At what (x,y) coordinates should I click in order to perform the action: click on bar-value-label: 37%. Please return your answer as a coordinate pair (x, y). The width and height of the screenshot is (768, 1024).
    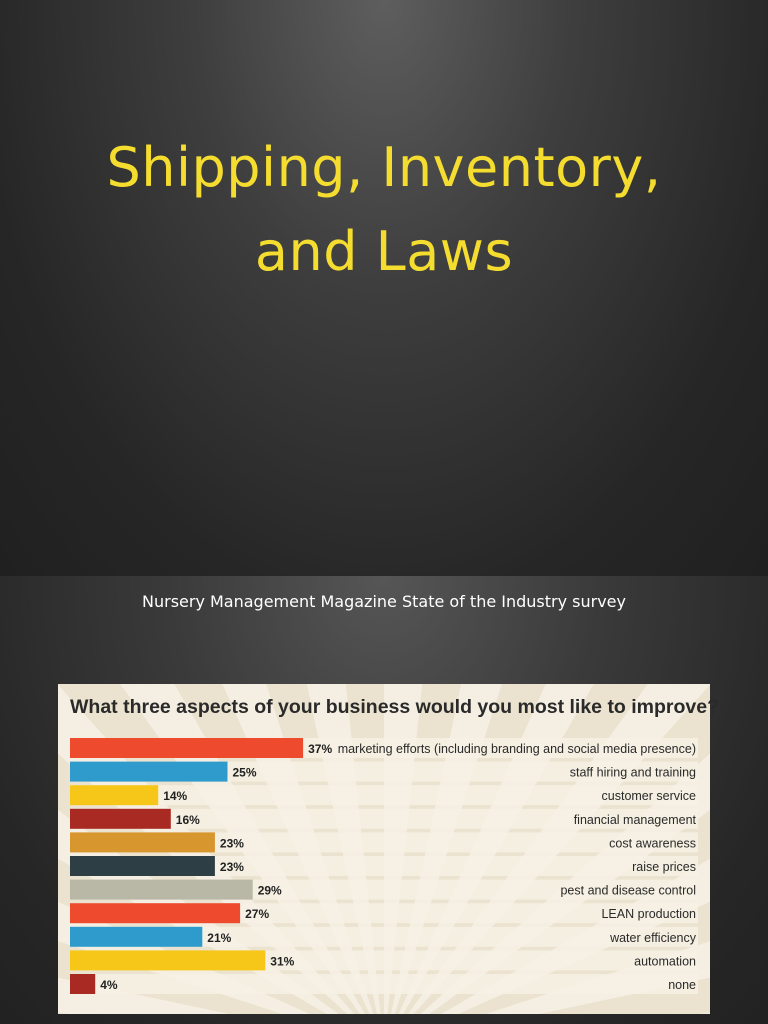
    Looking at the image, I should click on (320, 749).